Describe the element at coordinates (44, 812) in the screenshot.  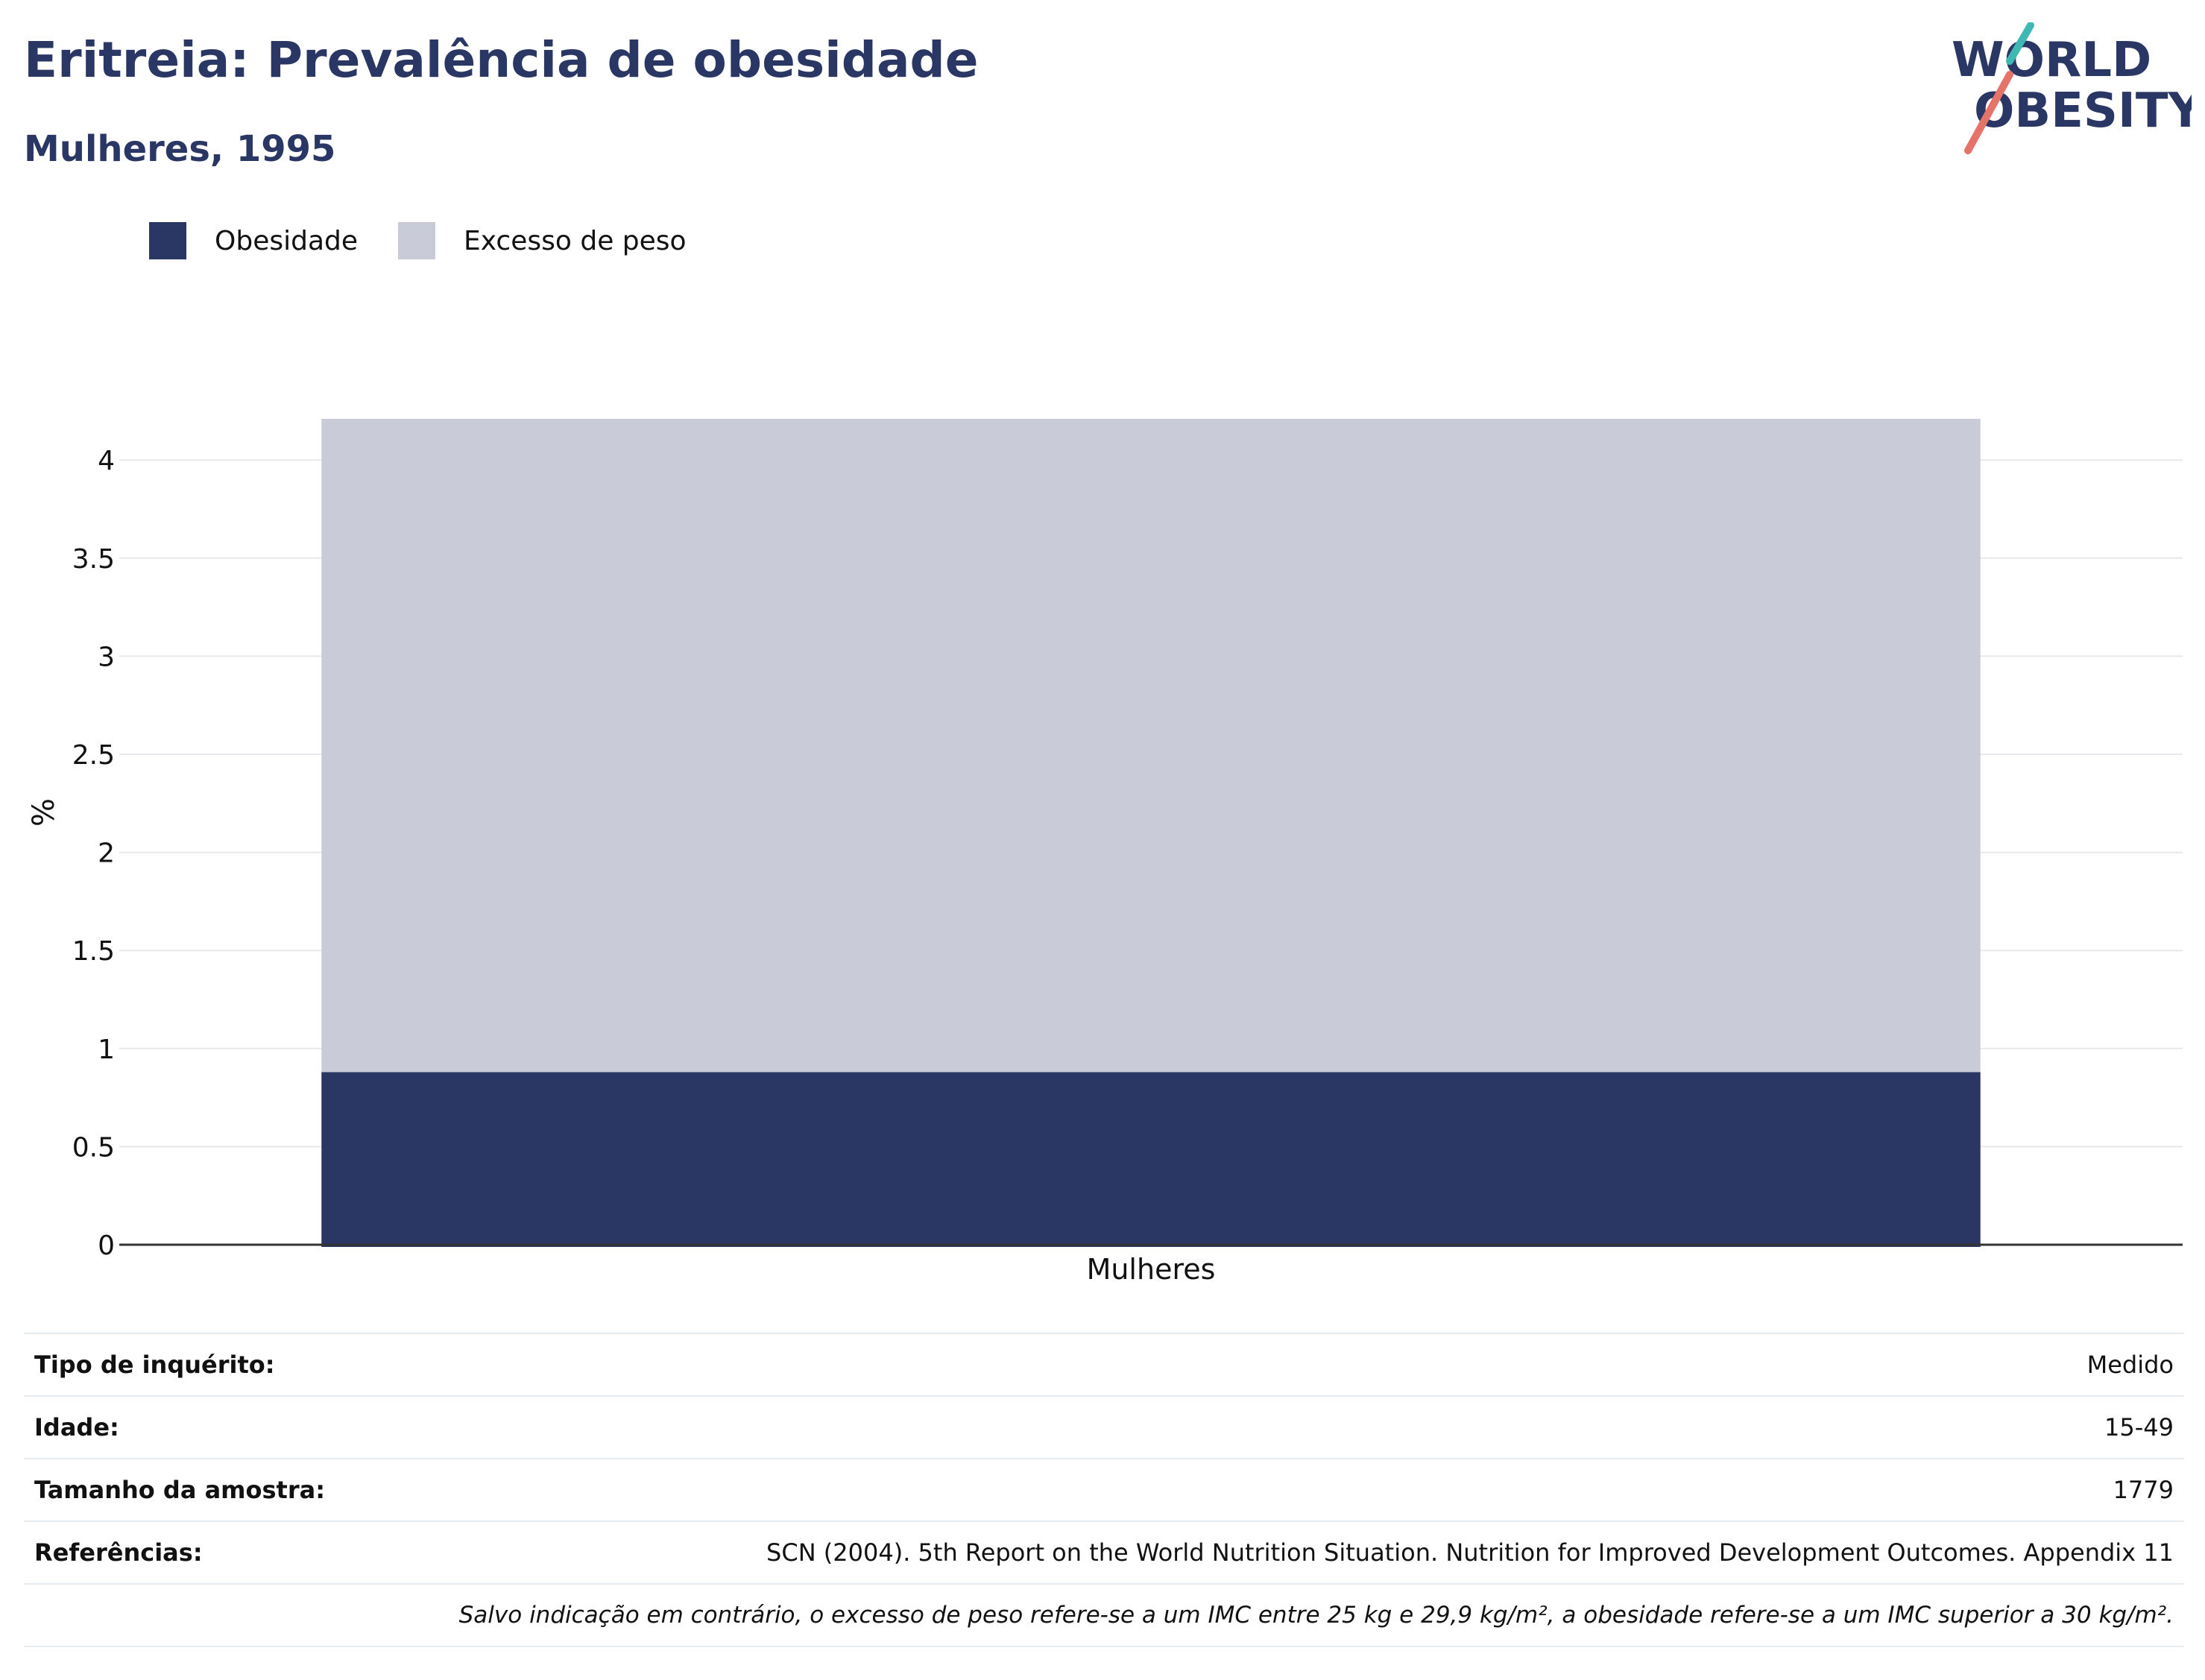
I see `y-axis-label: %` at that location.